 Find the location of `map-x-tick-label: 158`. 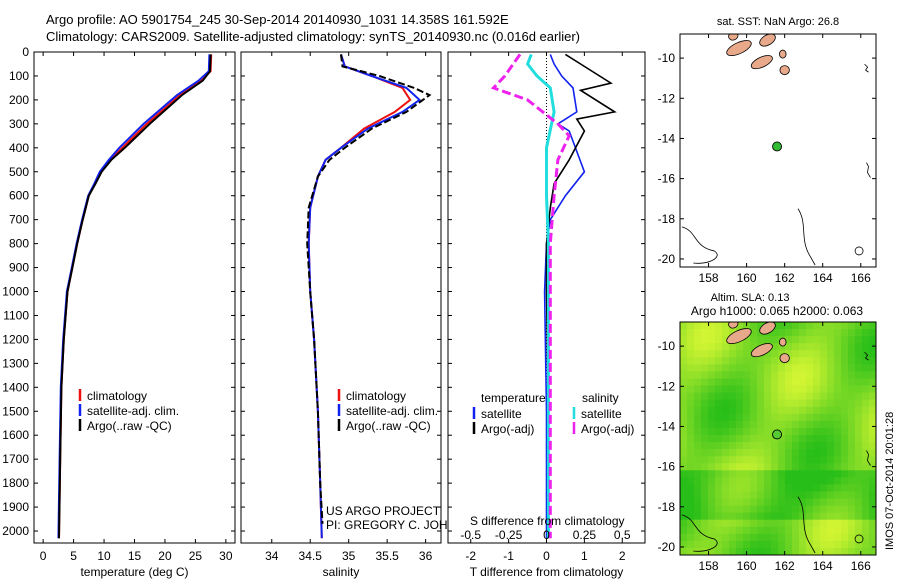

map-x-tick-label: 158 is located at coordinates (709, 566).